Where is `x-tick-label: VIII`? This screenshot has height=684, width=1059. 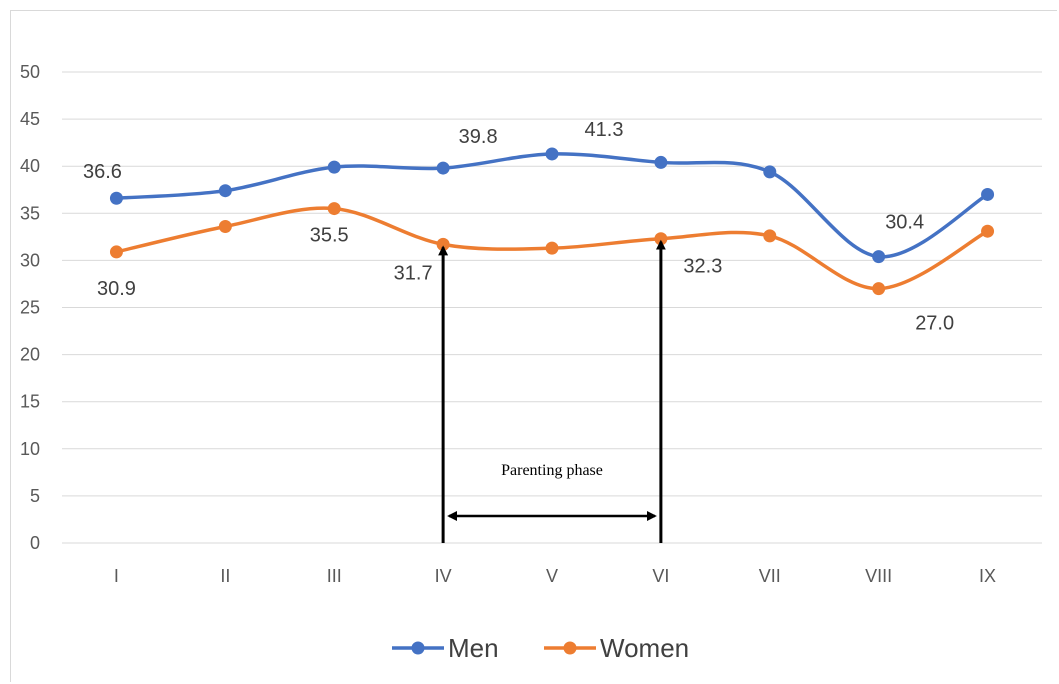 x-tick-label: VIII is located at coordinates (878, 576).